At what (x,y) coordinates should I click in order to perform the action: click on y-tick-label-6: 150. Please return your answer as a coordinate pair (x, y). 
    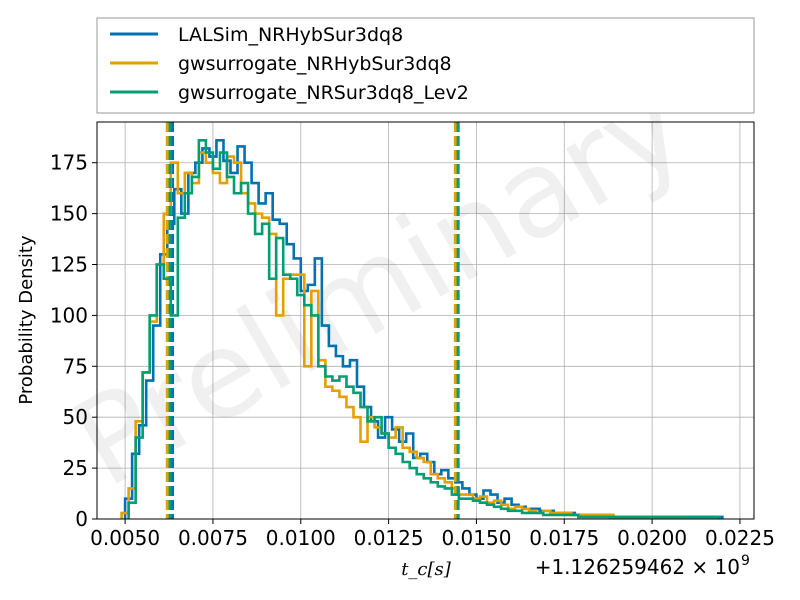
    Looking at the image, I should click on (69, 214).